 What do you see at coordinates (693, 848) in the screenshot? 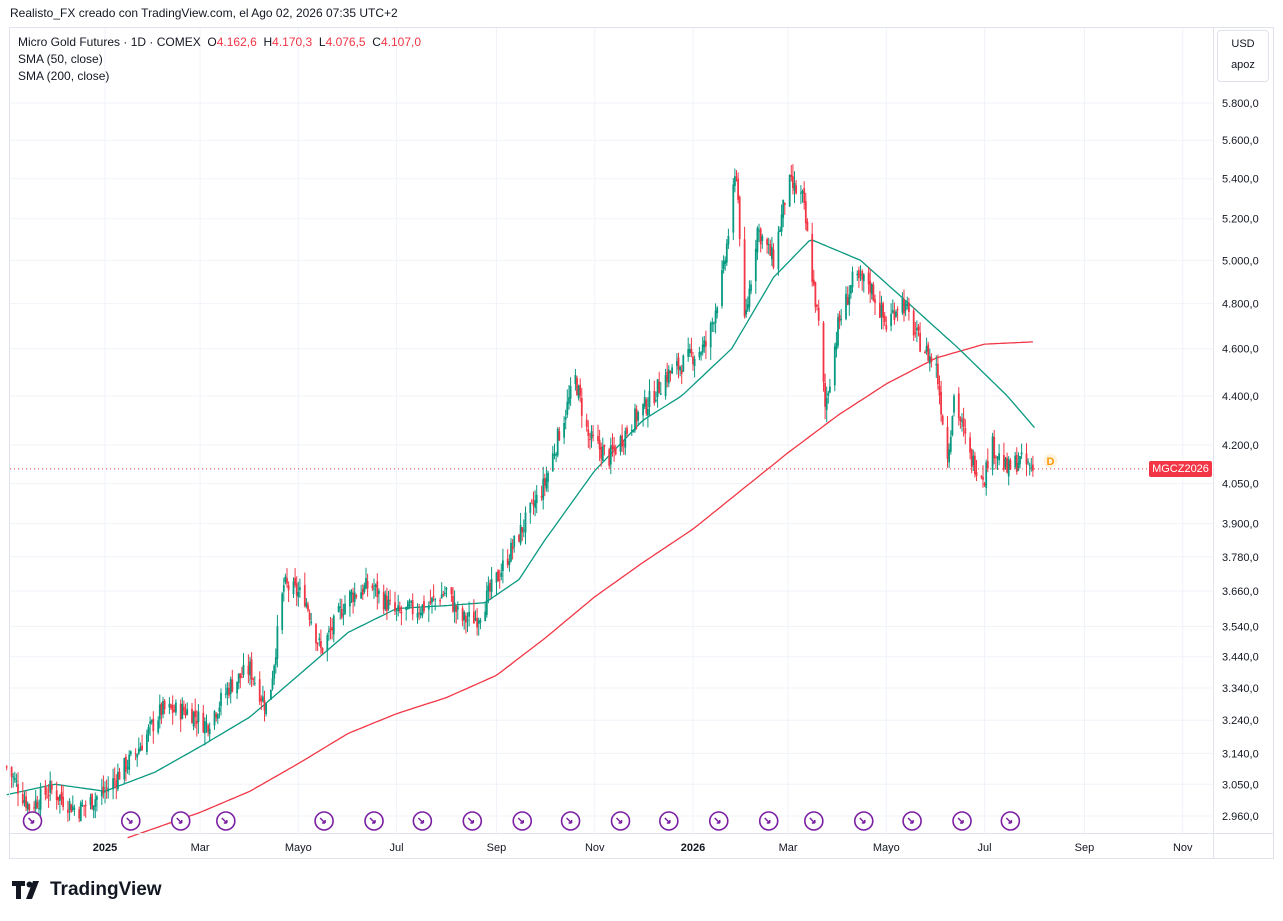
I see `time-tick-label: 2026` at bounding box center [693, 848].